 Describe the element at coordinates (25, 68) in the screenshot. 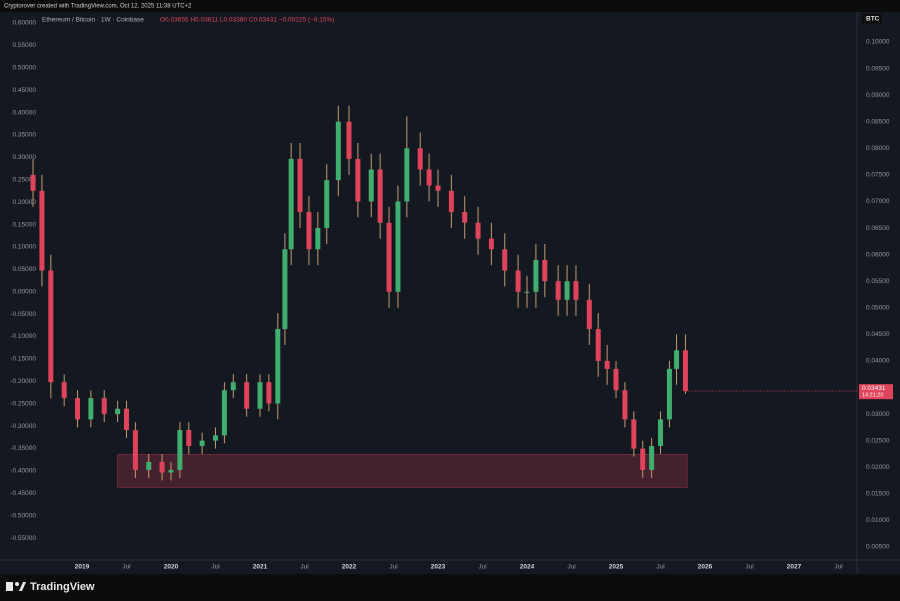

I see `y2-tick-label: 0.50000` at that location.